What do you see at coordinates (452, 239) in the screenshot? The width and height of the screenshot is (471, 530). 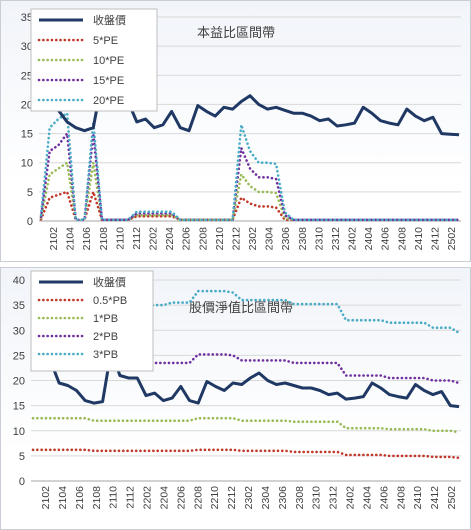 I see `pe-xtick-label: 2502` at bounding box center [452, 239].